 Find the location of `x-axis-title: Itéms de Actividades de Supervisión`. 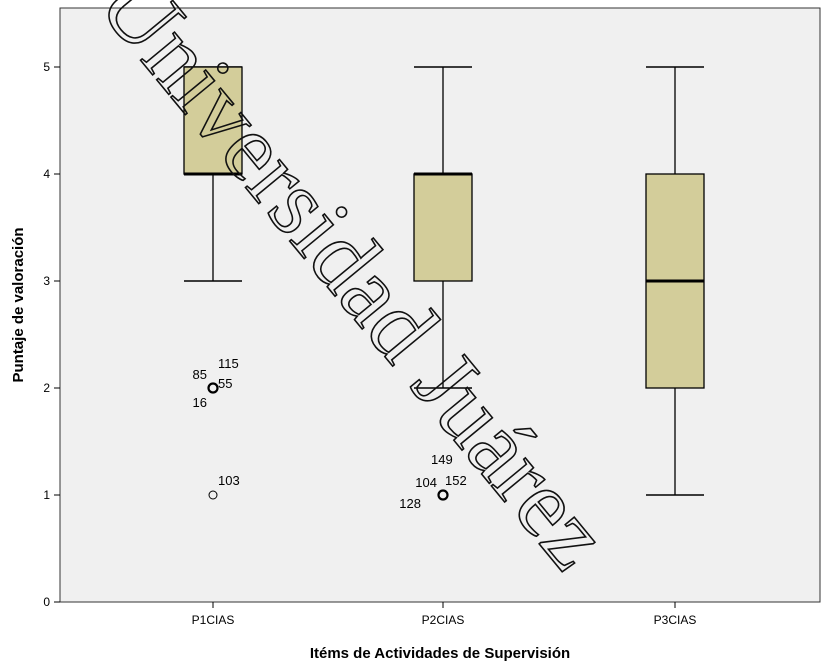

x-axis-title: Itéms de Actividades de Supervisión is located at coordinates (440, 653).